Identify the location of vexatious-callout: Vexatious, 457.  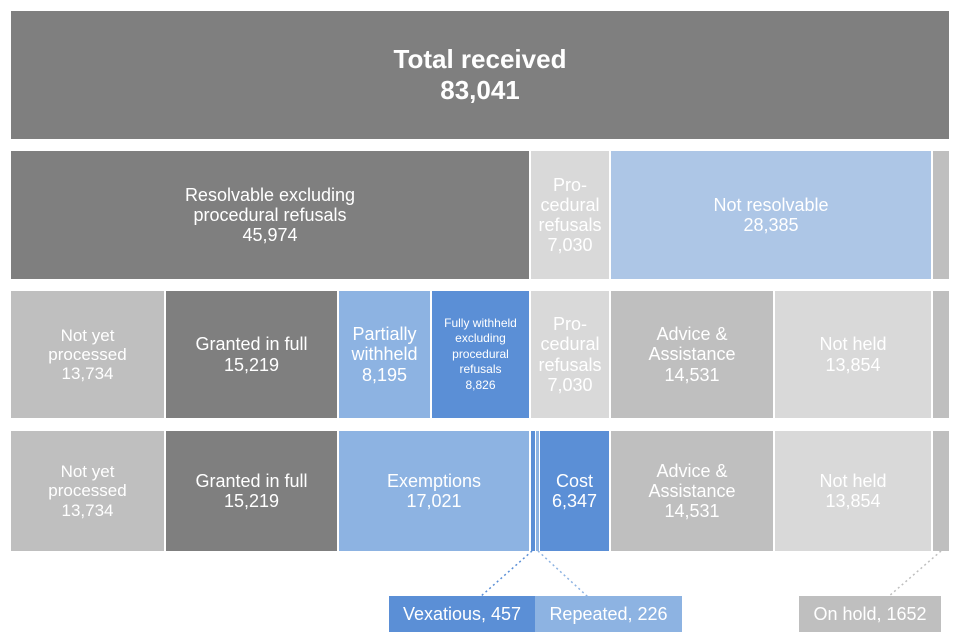
(462, 614).